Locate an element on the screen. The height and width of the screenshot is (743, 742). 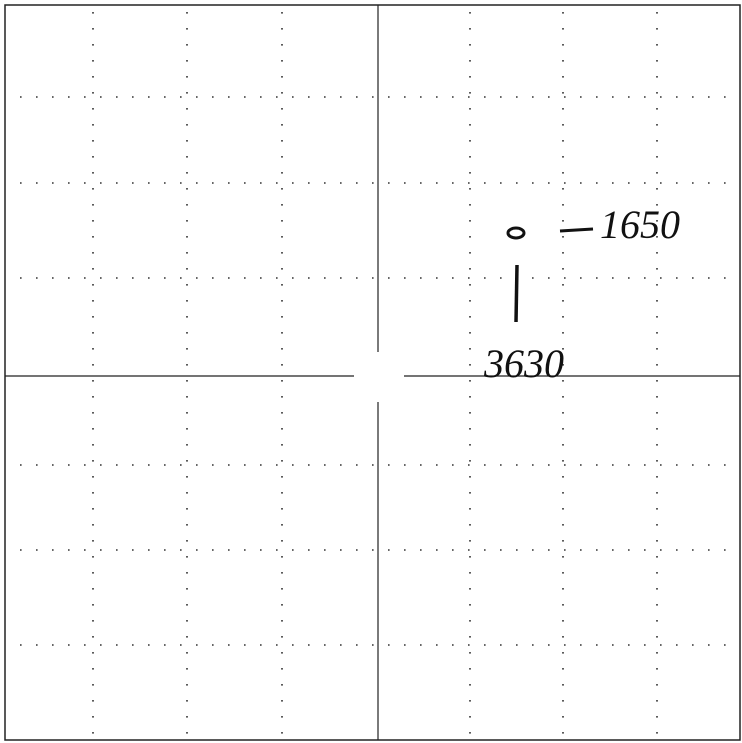
marked-point is located at coordinates (516, 233).